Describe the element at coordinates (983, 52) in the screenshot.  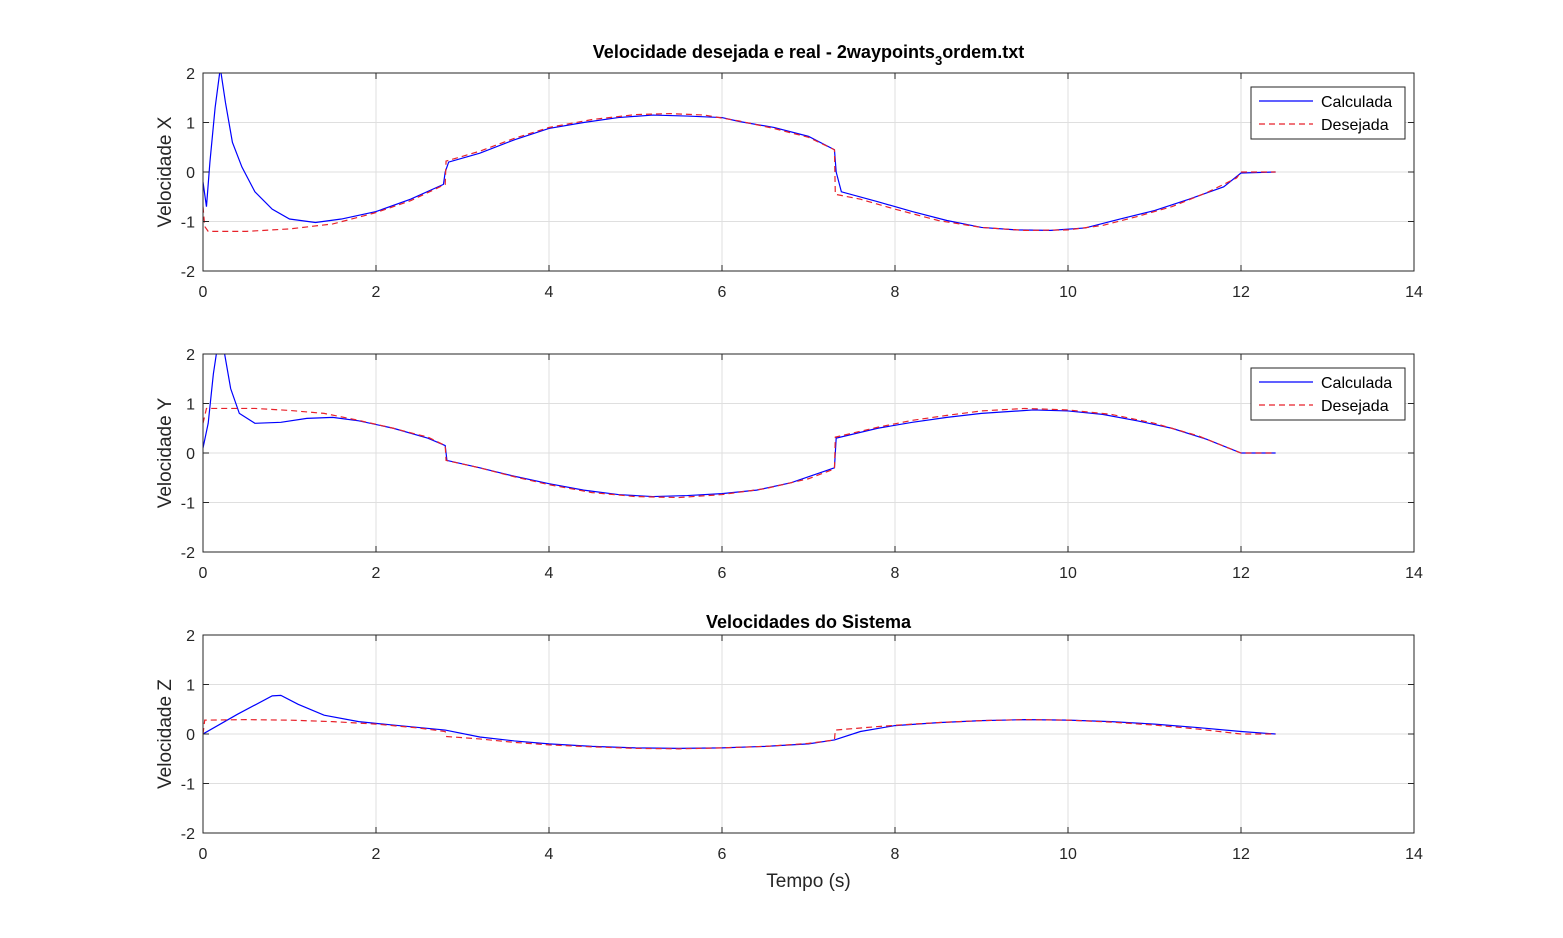
I see `title-suffix: ordem.txt` at that location.